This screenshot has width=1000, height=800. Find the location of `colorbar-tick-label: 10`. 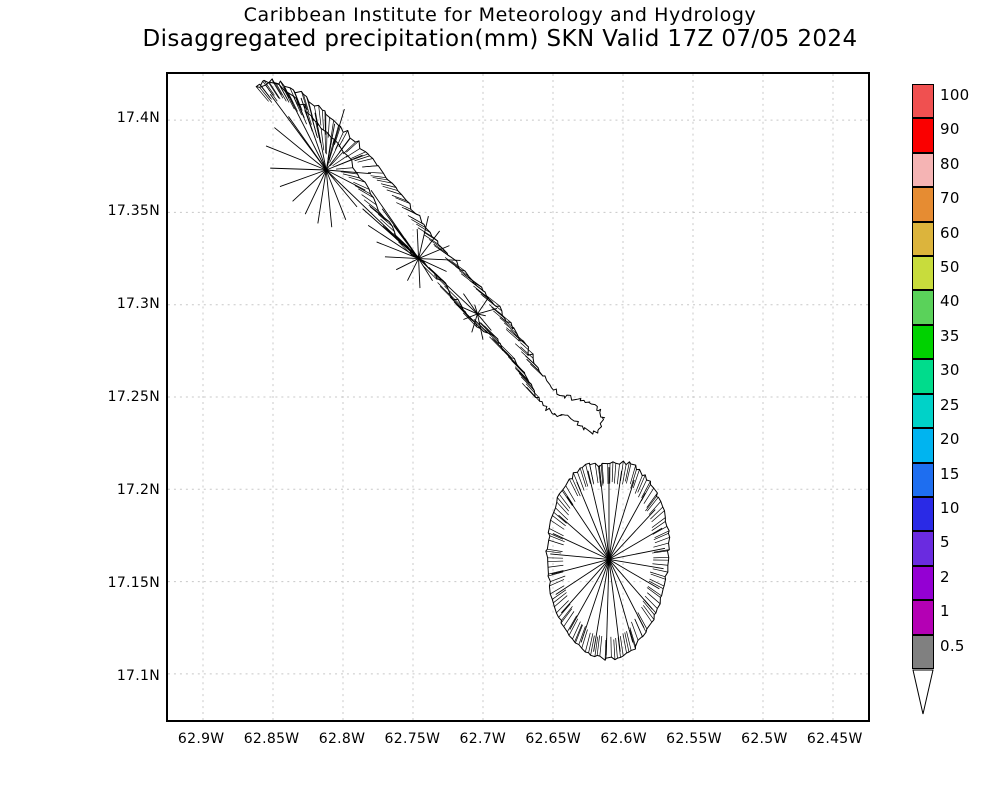

colorbar-tick-label: 10 is located at coordinates (950, 507).